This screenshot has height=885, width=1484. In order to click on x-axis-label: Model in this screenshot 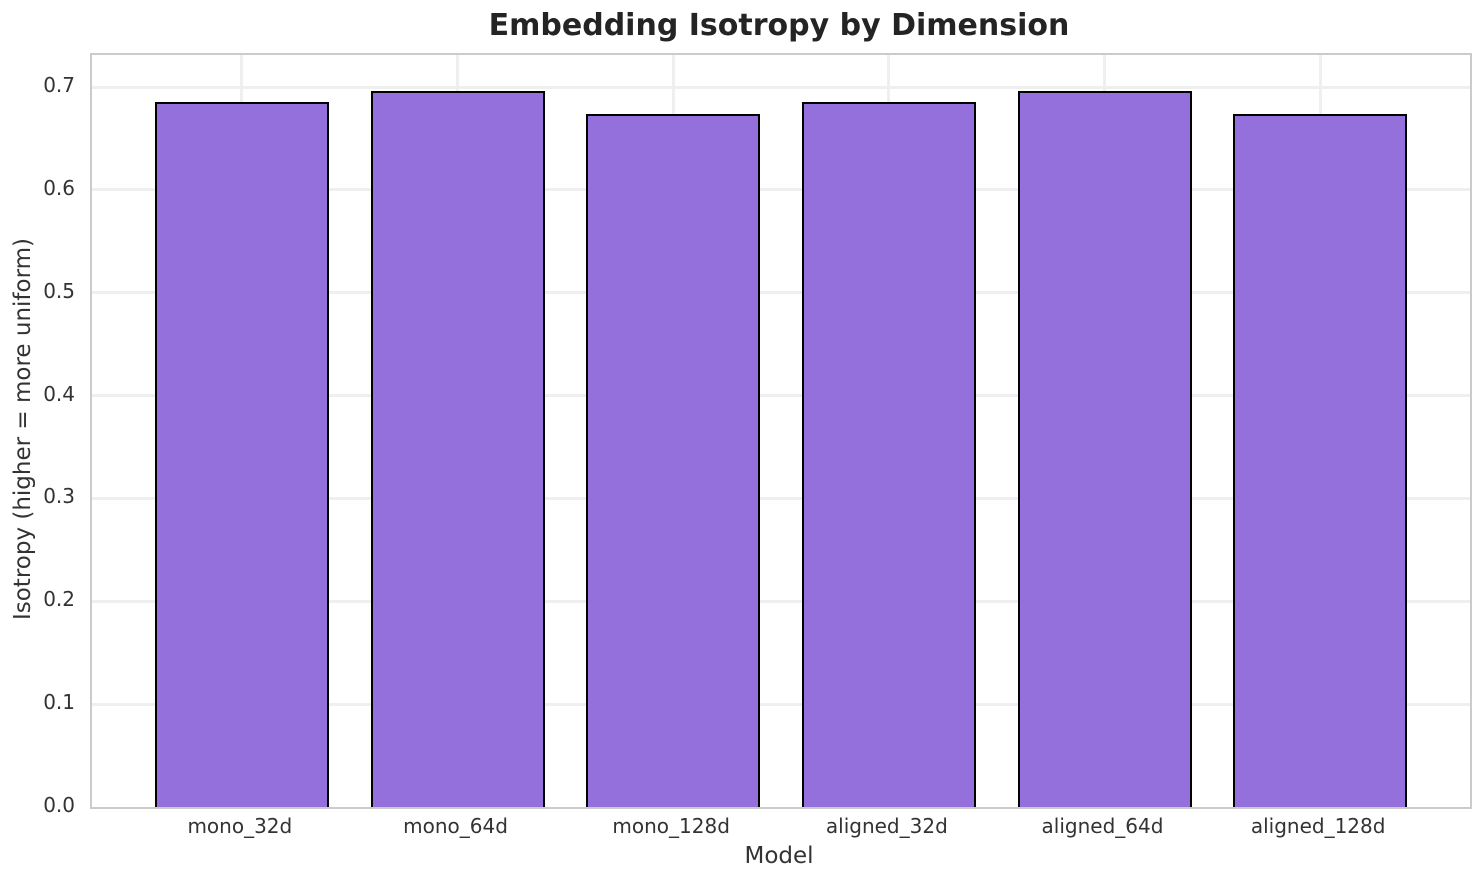, I will do `click(779, 856)`.